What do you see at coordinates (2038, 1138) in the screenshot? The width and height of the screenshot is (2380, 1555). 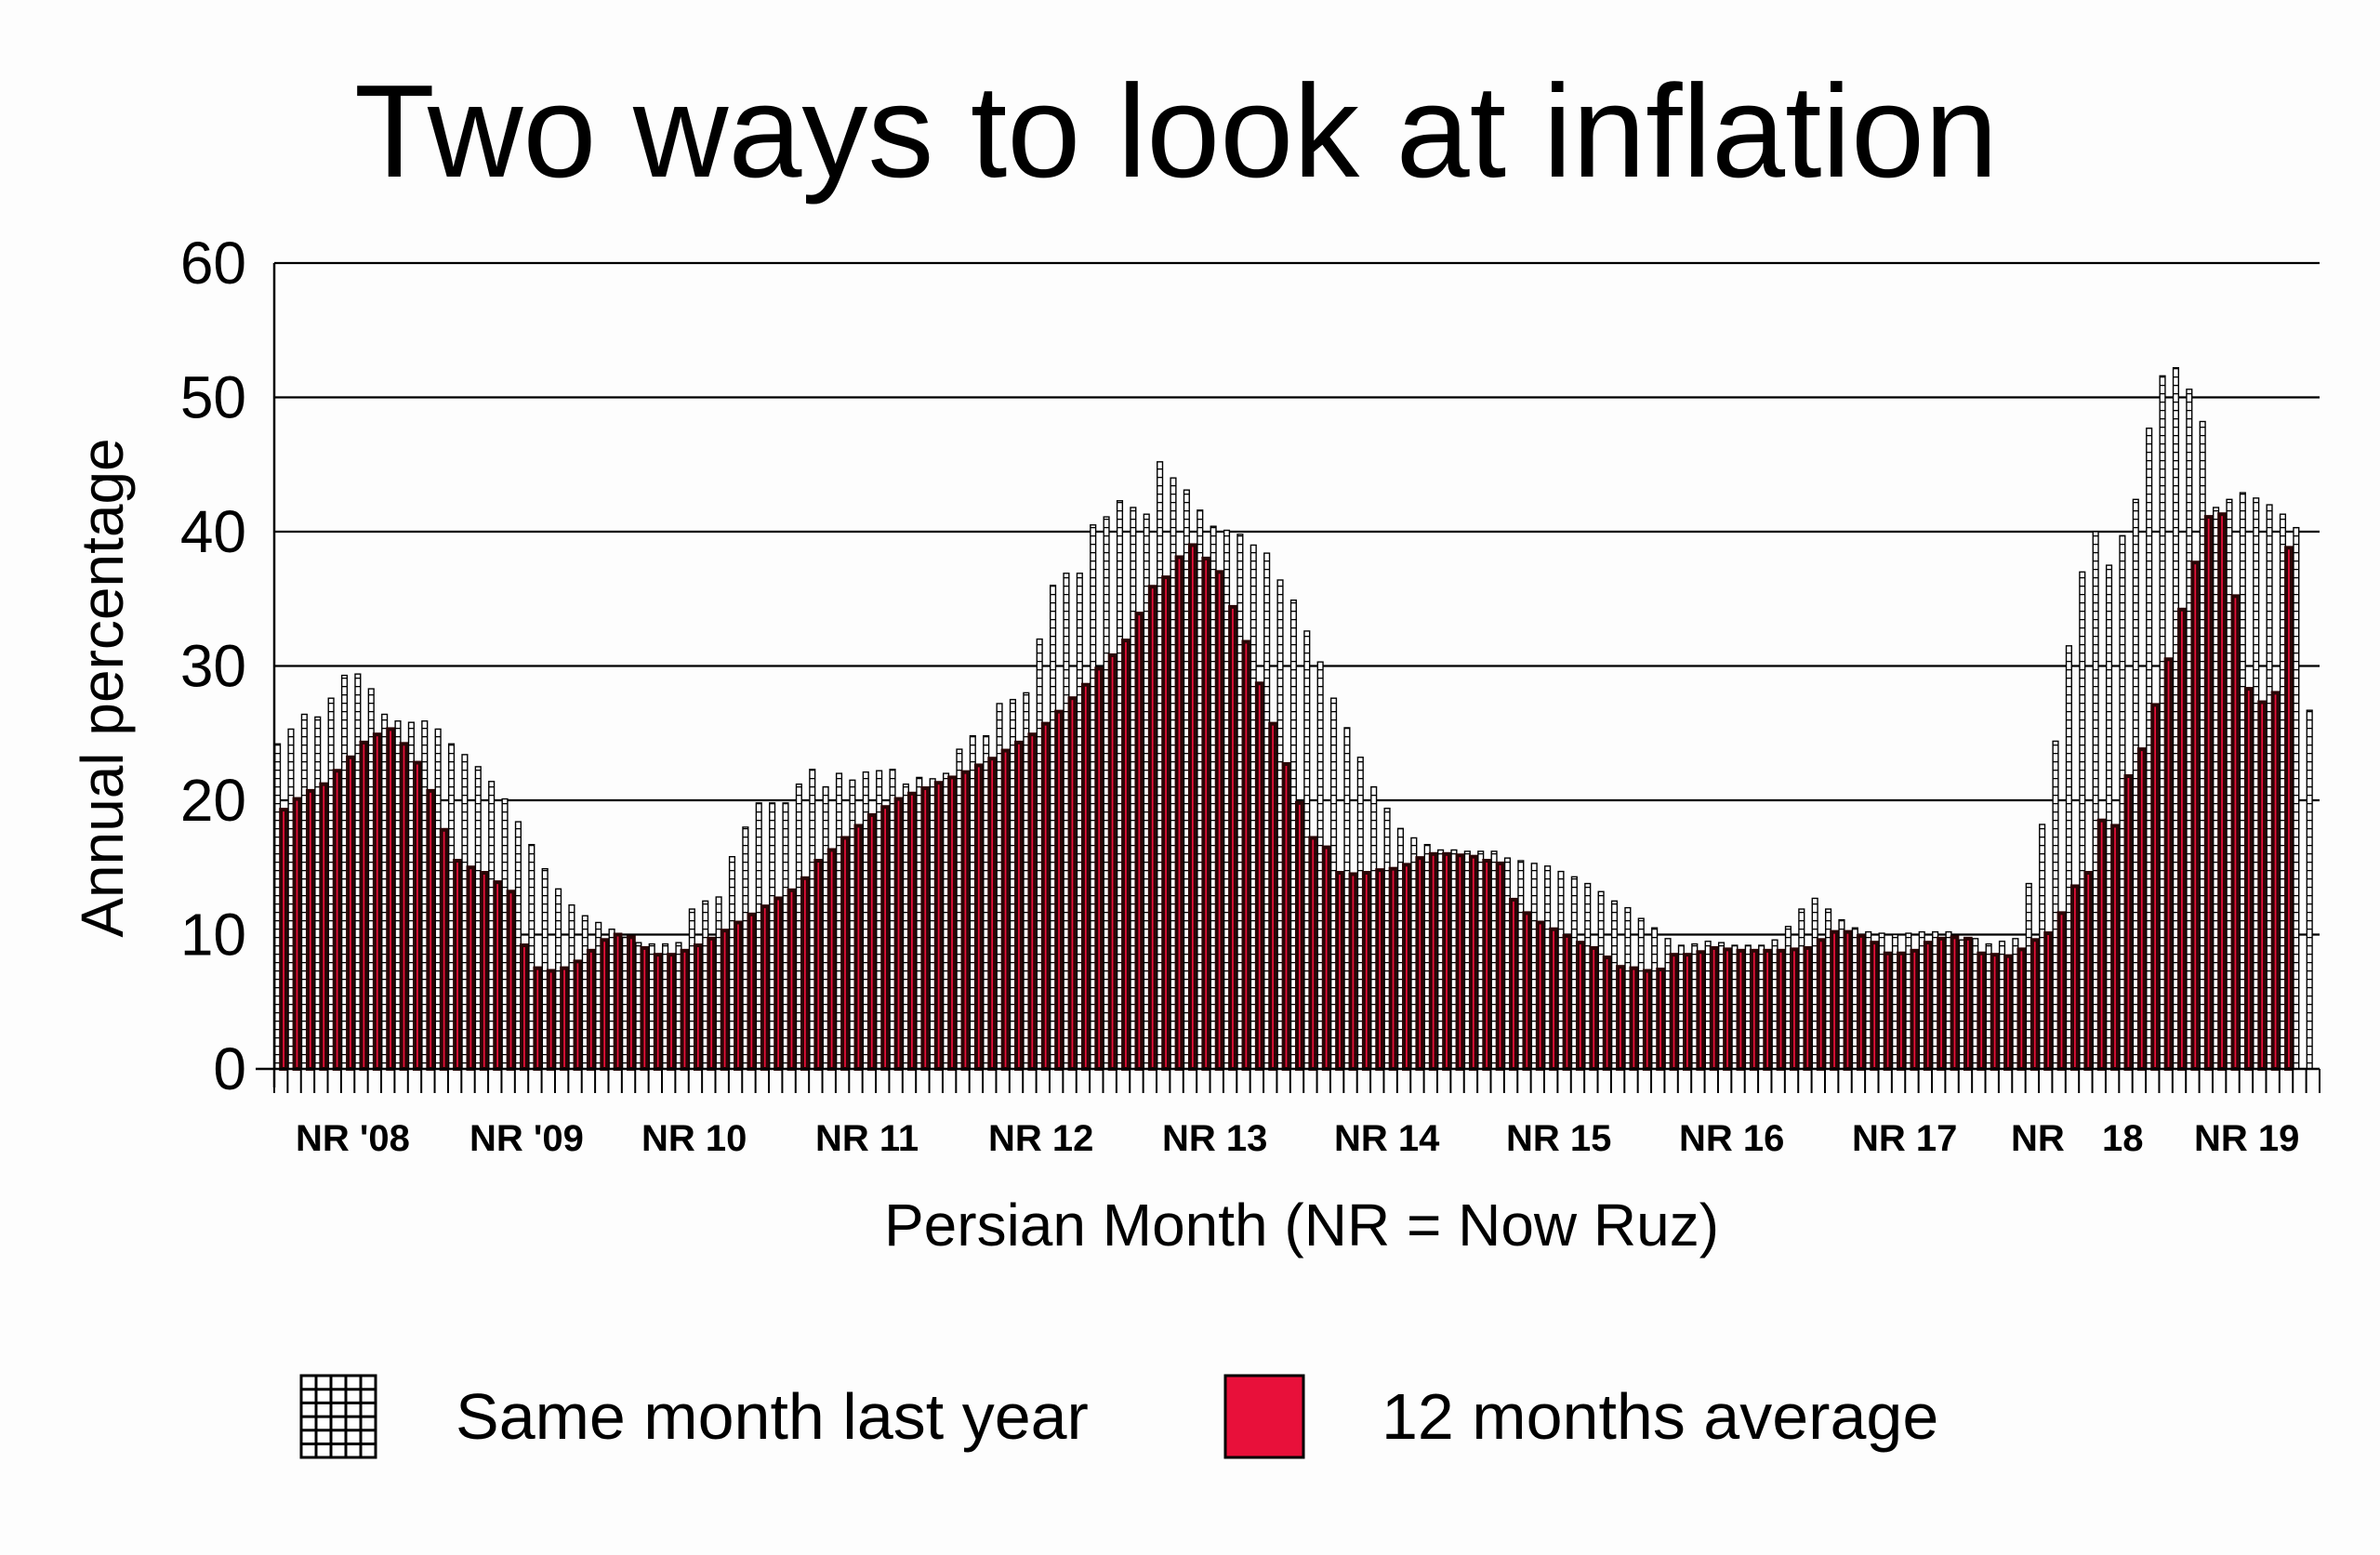 I see `x-year-label: NR` at bounding box center [2038, 1138].